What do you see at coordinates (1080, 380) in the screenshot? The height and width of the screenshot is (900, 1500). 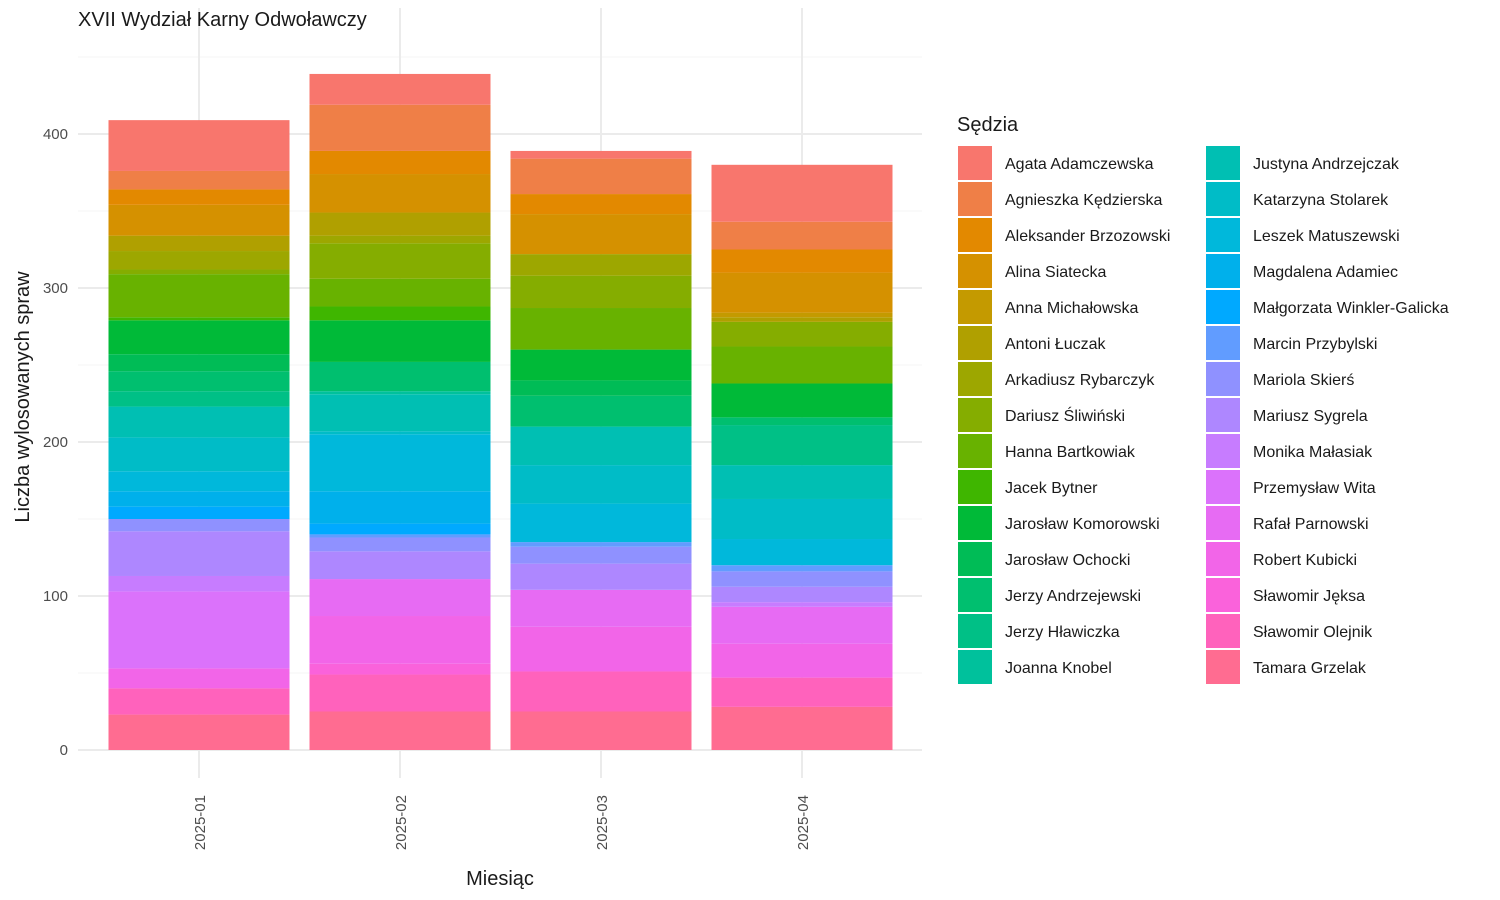 I see `legend-label: Arkadiusz Rybarczyk` at bounding box center [1080, 380].